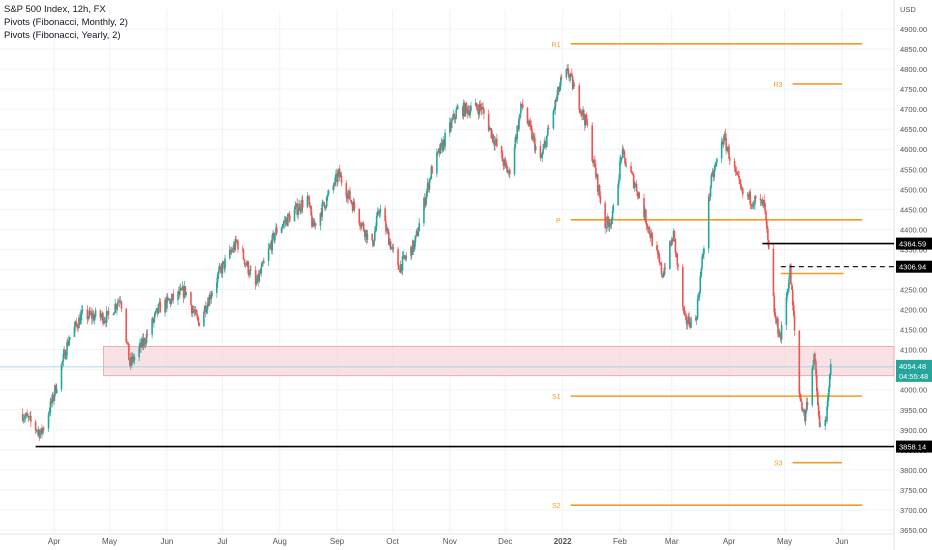 The width and height of the screenshot is (932, 550). I want to click on x-tick-label: Apr, so click(729, 541).